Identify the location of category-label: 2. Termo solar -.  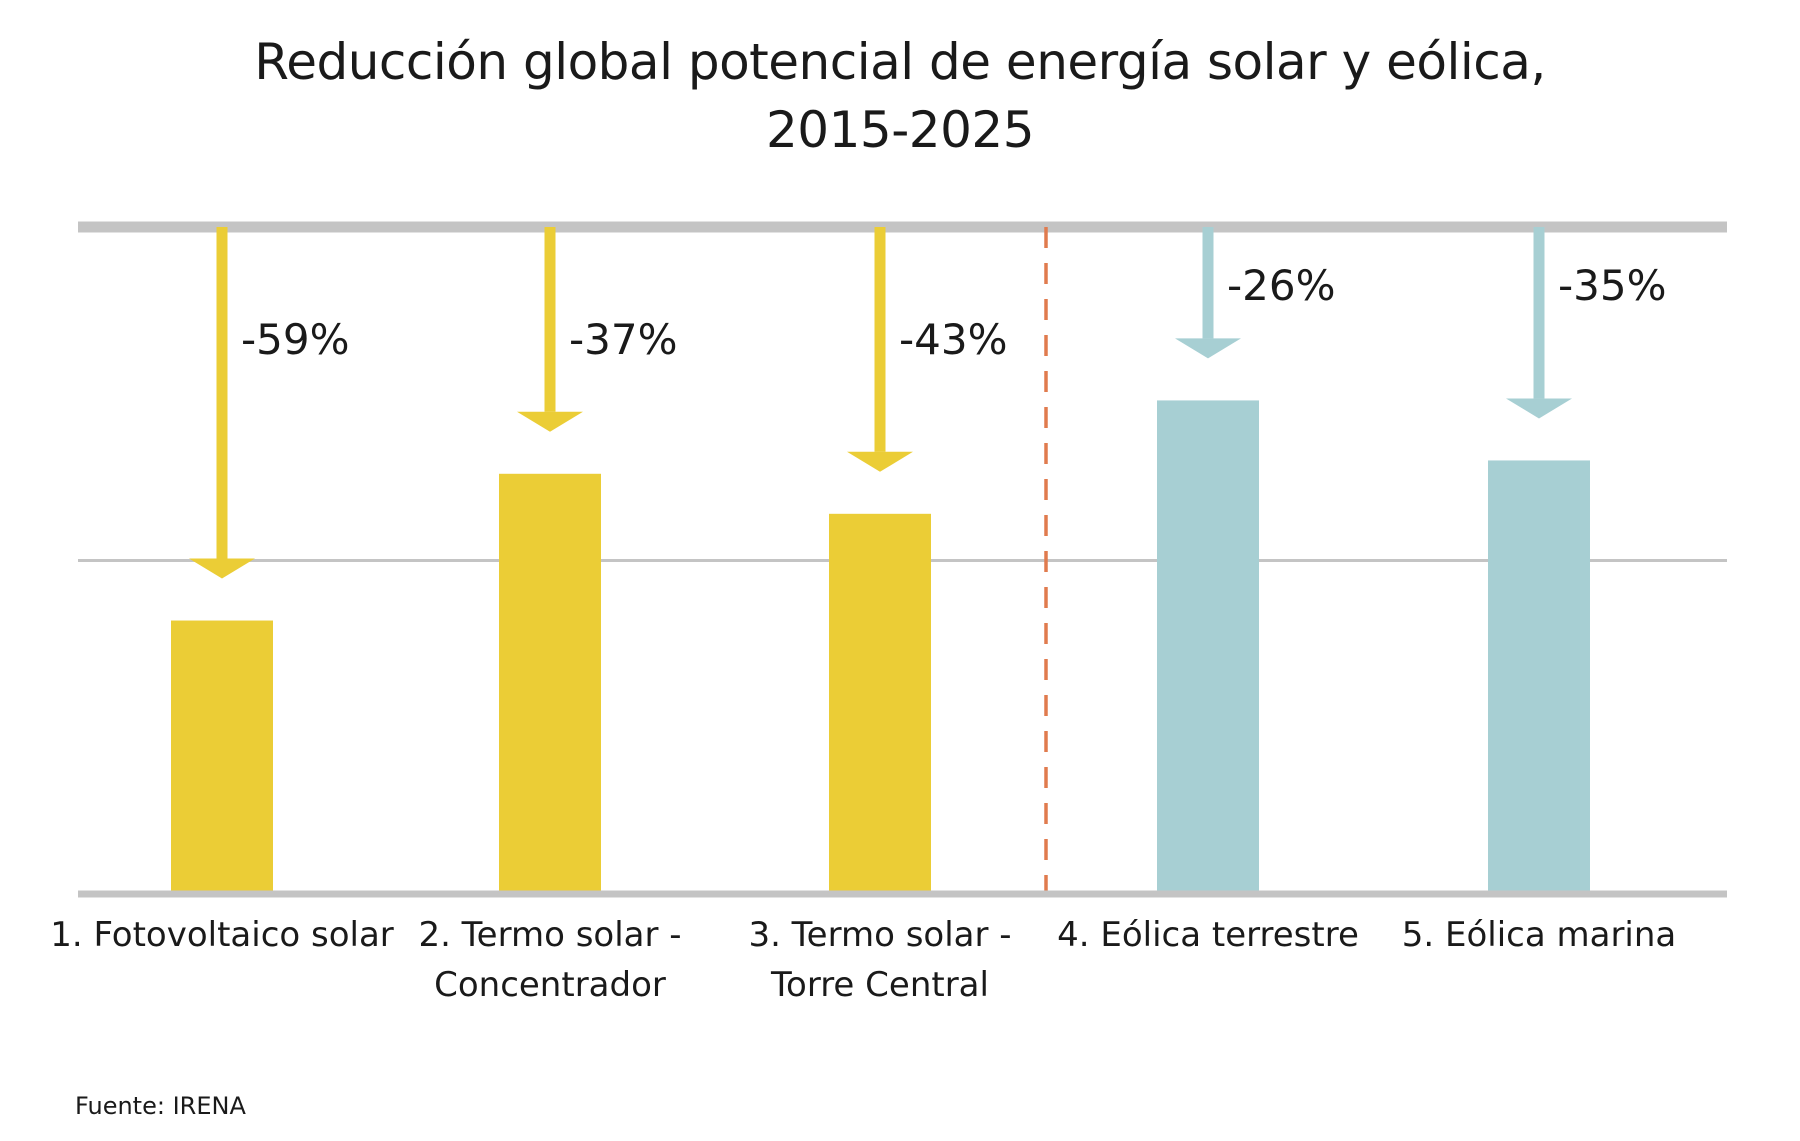
(549, 935).